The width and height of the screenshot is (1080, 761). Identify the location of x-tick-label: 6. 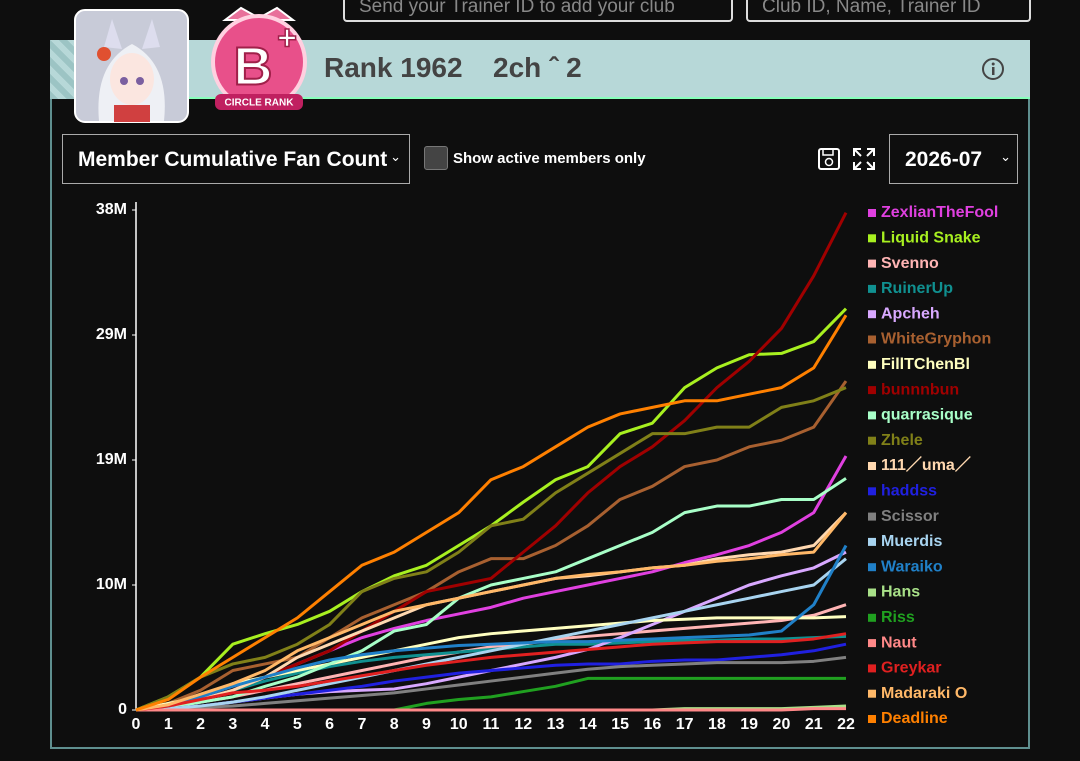
(329, 724).